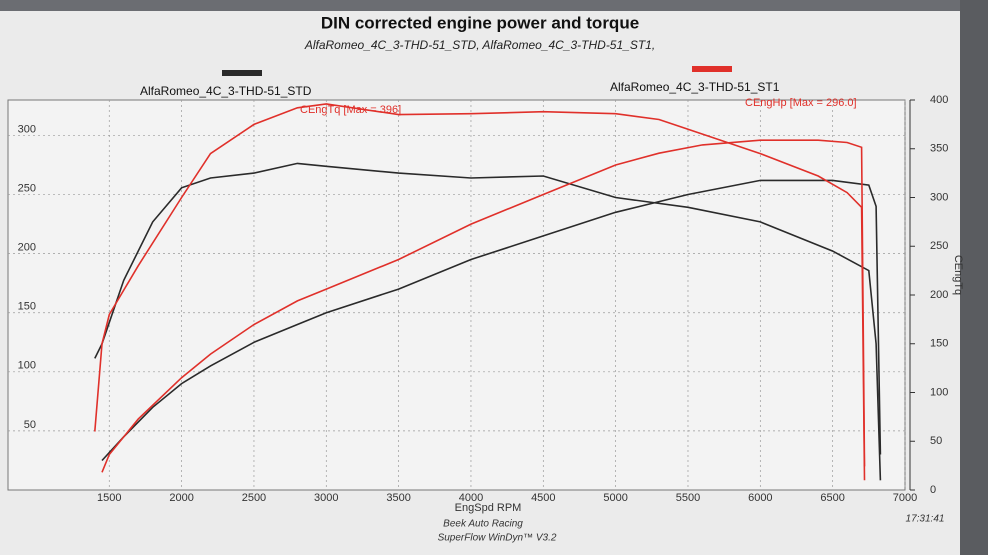 This screenshot has width=988, height=555. What do you see at coordinates (939, 100) in the screenshot?
I see `y2-tick-label: 400` at bounding box center [939, 100].